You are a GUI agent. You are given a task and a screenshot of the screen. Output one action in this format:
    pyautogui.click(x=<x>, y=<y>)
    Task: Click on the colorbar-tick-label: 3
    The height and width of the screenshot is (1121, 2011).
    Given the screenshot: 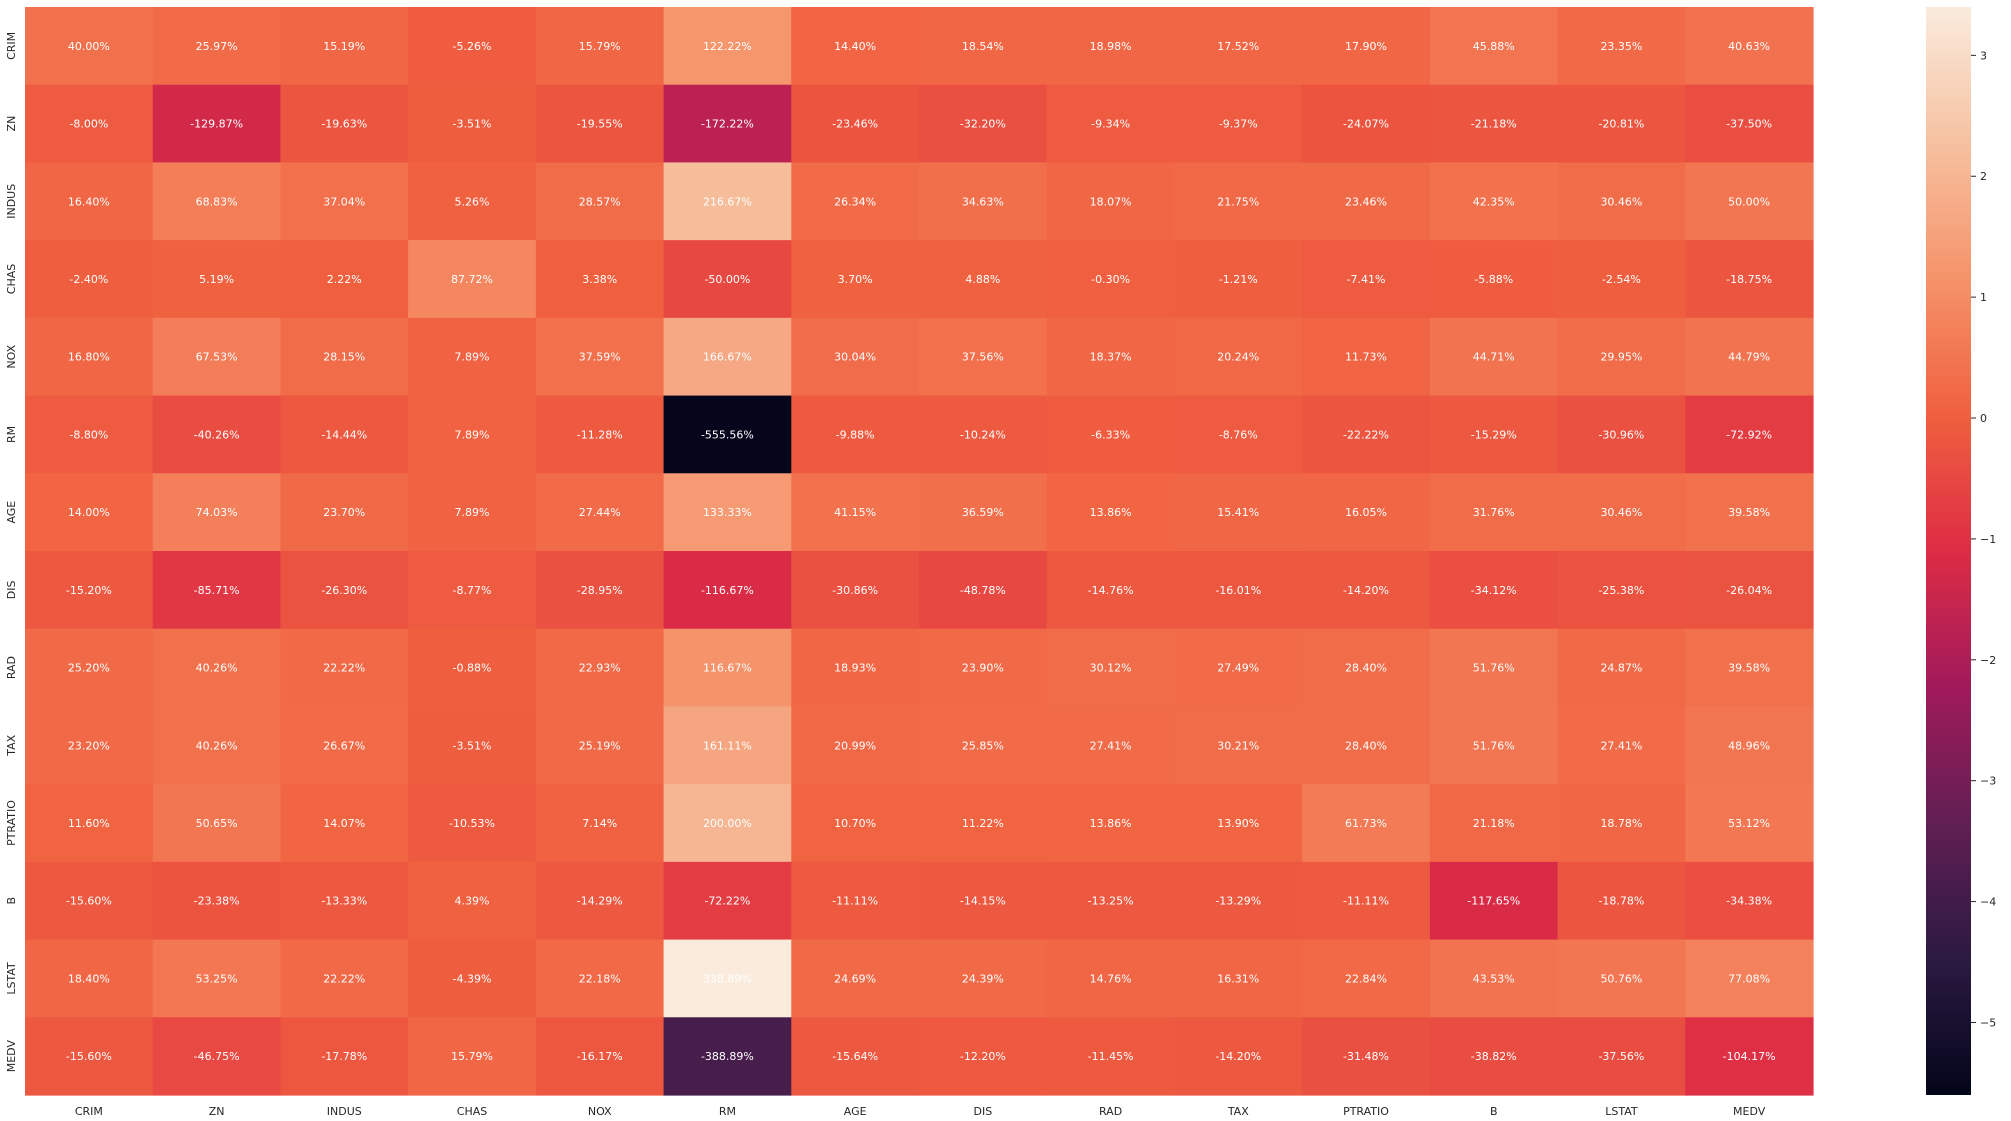 What is the action you would take?
    pyautogui.click(x=1983, y=55)
    